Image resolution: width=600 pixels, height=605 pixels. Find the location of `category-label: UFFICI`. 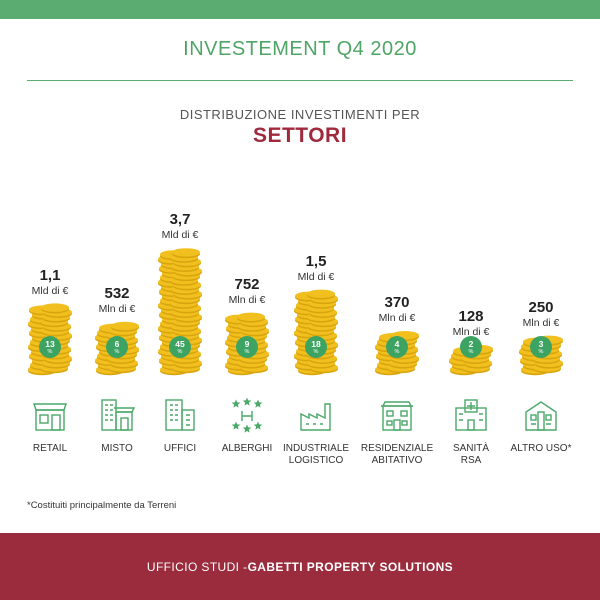

category-label: UFFICI is located at coordinates (180, 449).